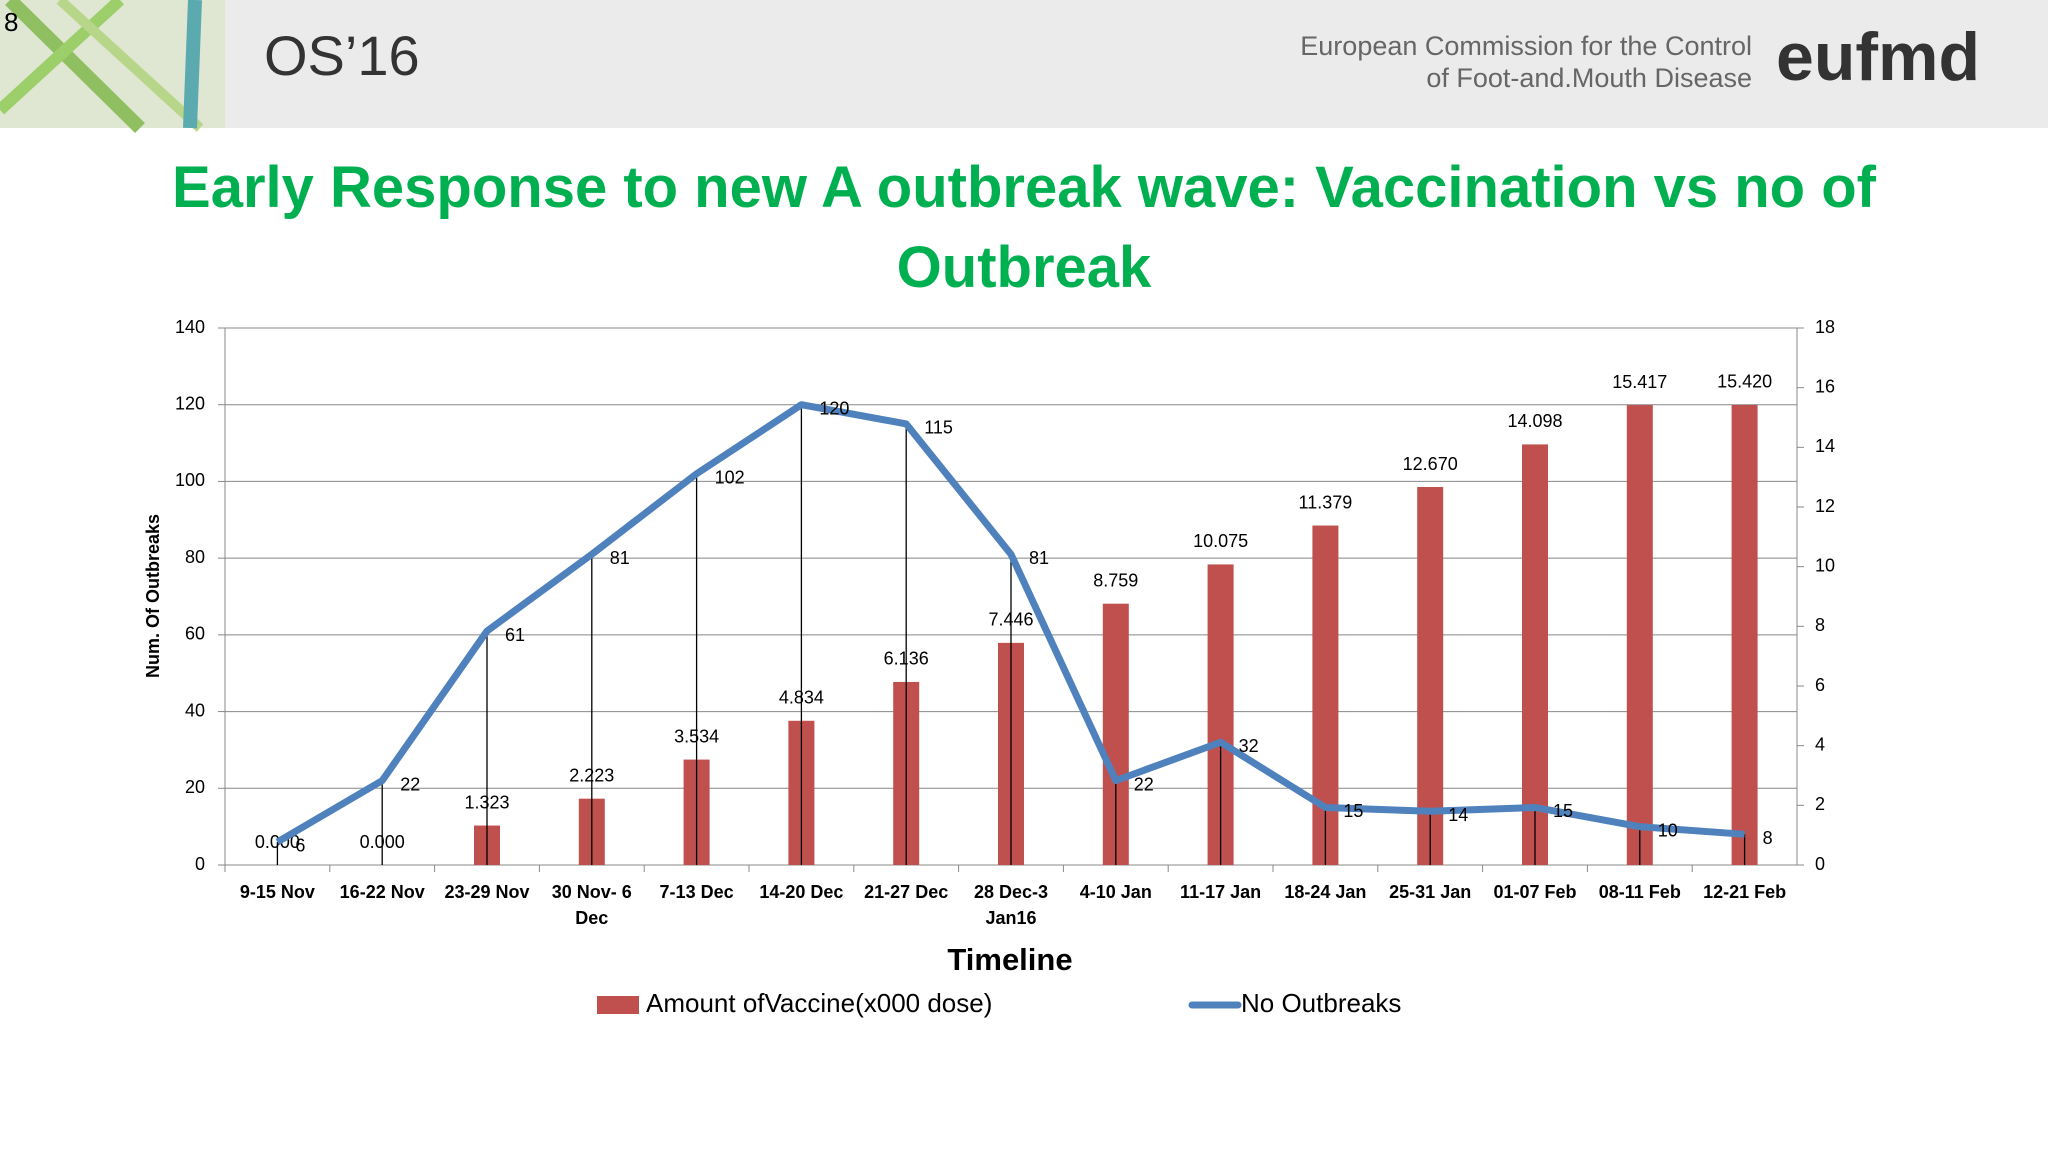  What do you see at coordinates (190, 480) in the screenshot?
I see `y-tick-label: 100` at bounding box center [190, 480].